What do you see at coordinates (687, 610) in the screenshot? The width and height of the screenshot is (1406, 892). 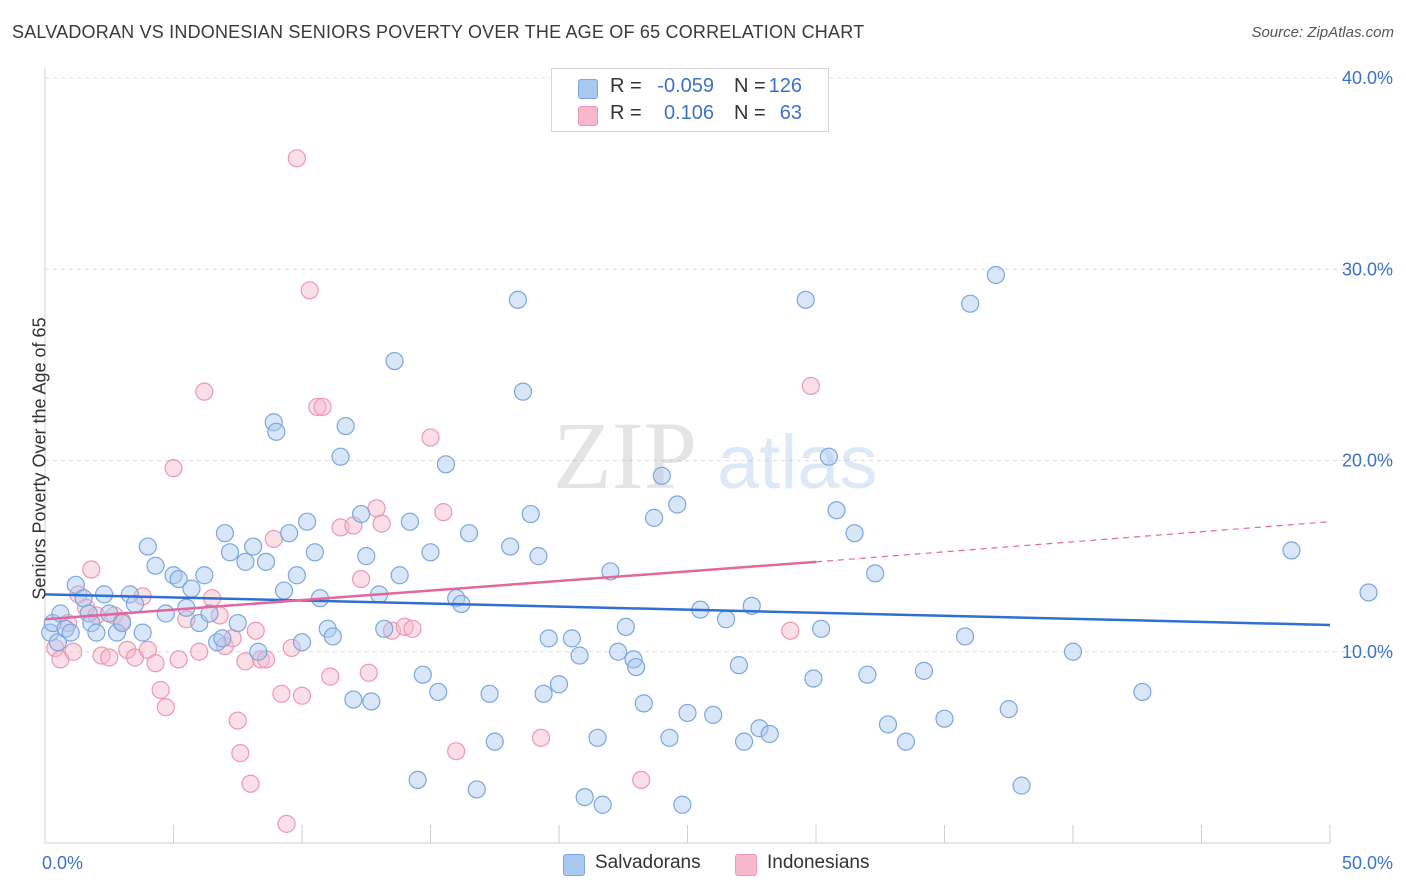 I see `salvadorans-trend-line` at bounding box center [687, 610].